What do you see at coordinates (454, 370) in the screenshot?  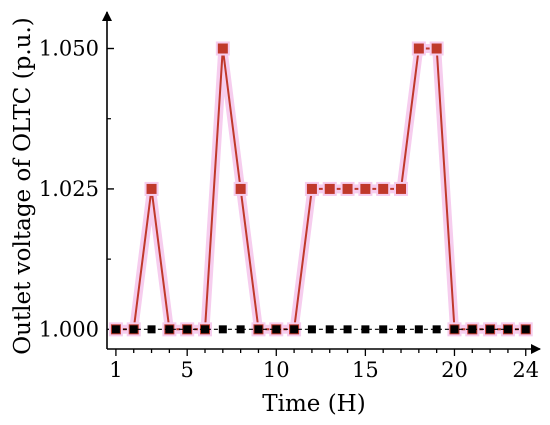 I see `x-tick-label: 20` at bounding box center [454, 370].